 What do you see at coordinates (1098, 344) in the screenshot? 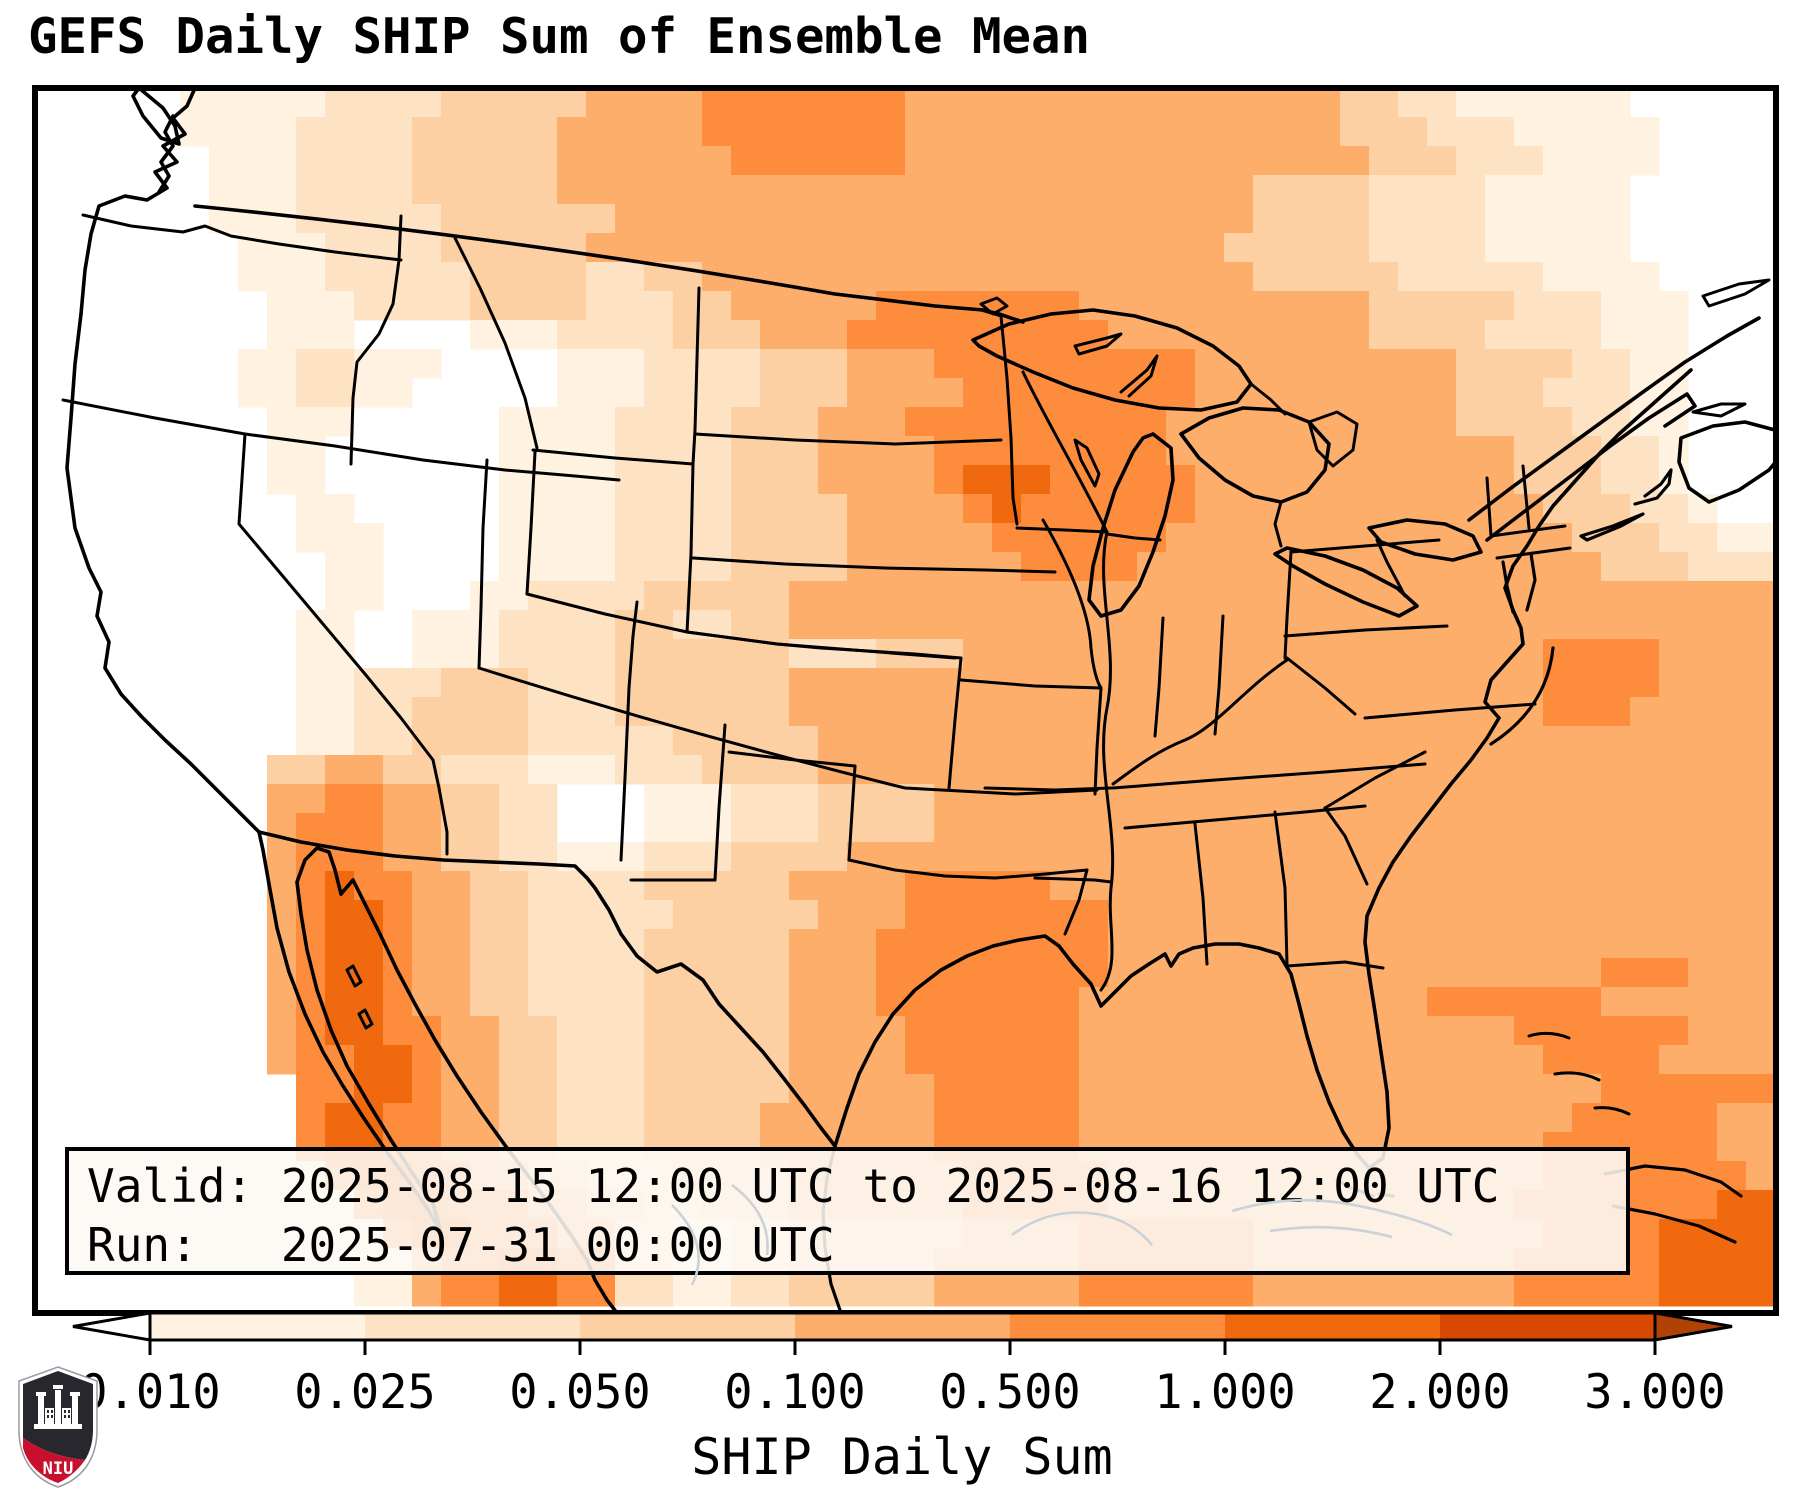
I see `isle-royale` at bounding box center [1098, 344].